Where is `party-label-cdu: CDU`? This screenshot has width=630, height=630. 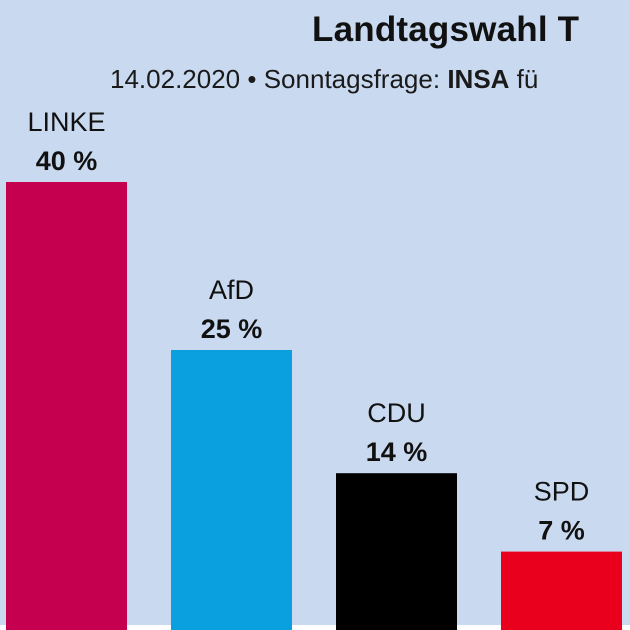 party-label-cdu: CDU is located at coordinates (396, 413).